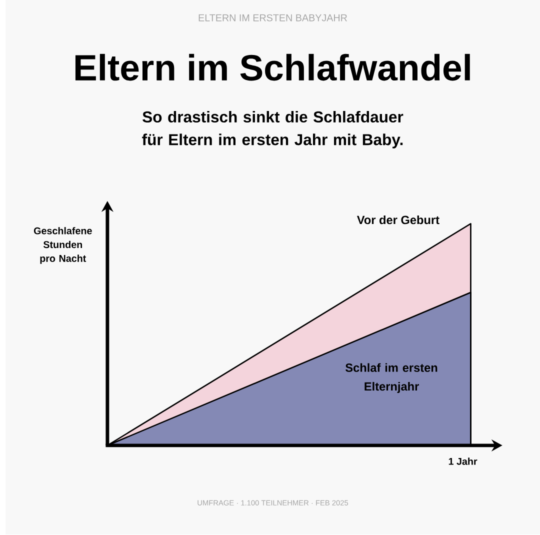 This screenshot has width=540, height=535. I want to click on series-label: Vor der Geburt, so click(398, 220).